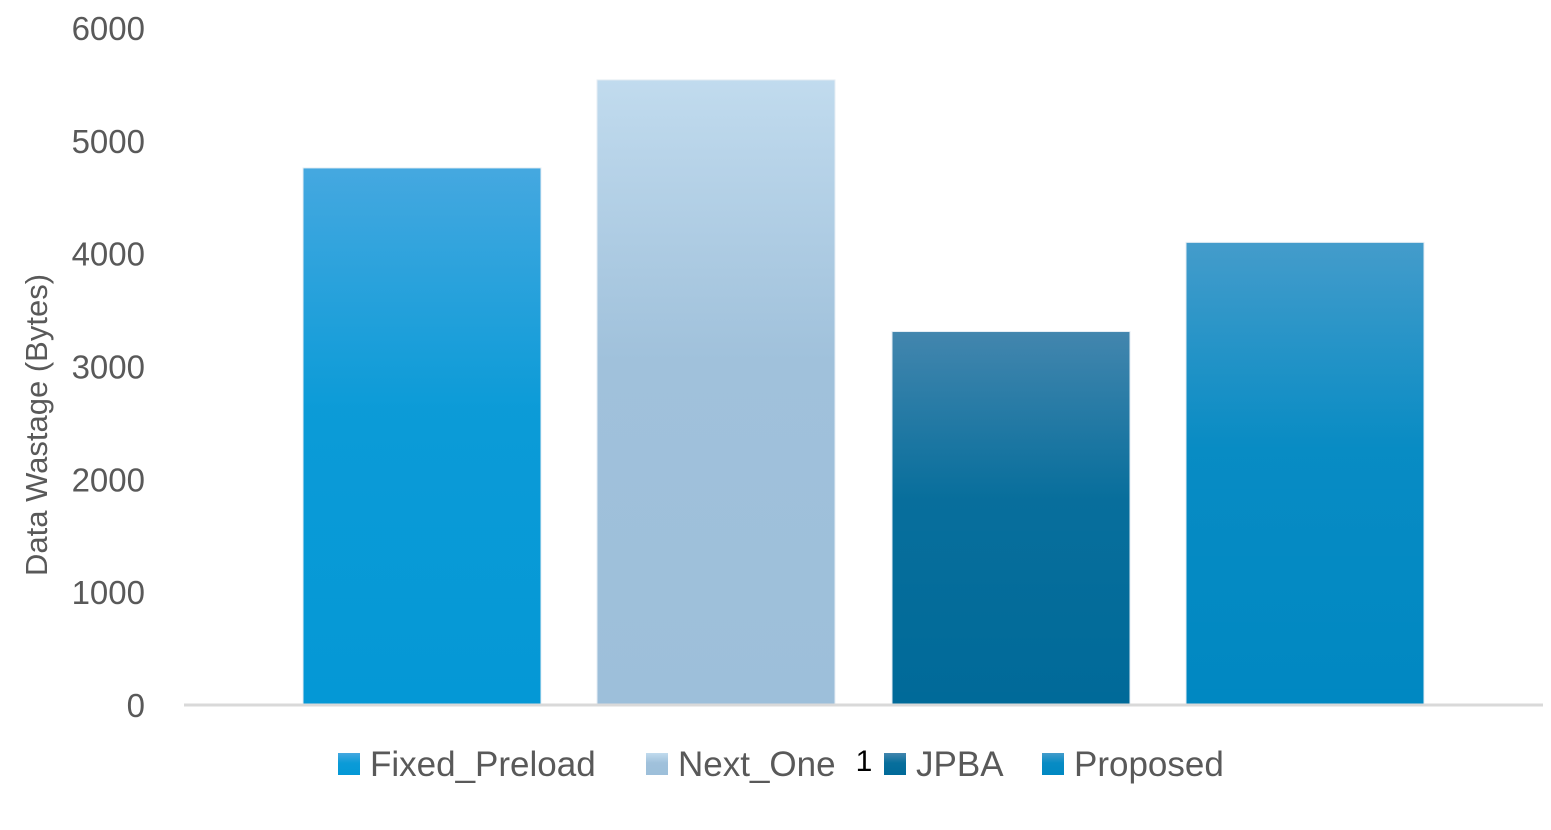 The image size is (1551, 830). I want to click on legend-item: Next_One, so click(741, 764).